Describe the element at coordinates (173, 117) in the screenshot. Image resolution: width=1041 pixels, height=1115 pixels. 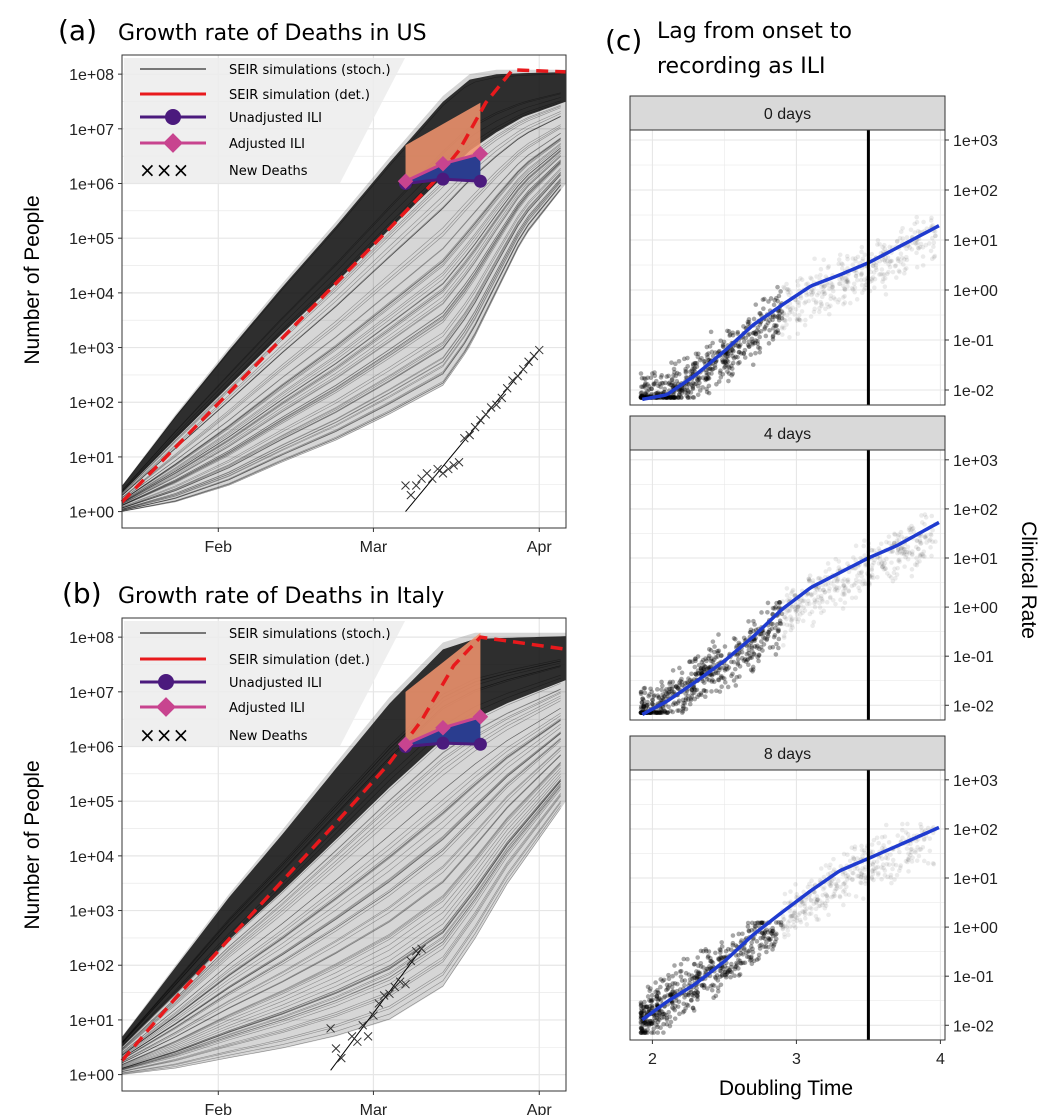
I see `legend-unadj-circle` at that location.